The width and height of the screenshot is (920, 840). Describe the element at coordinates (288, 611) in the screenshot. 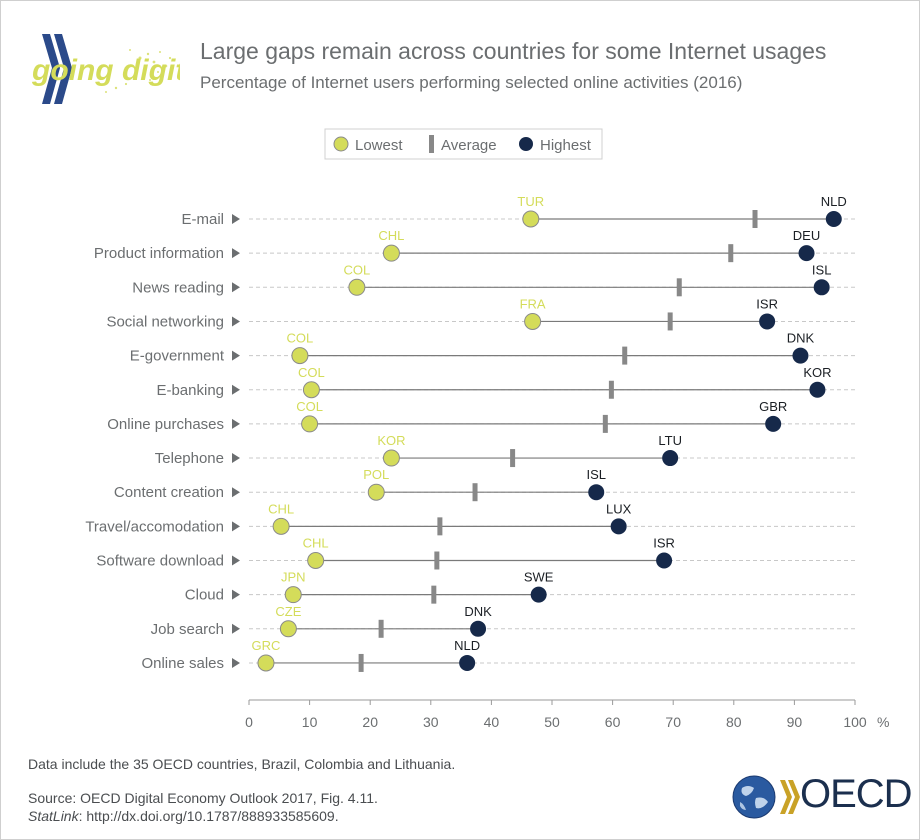

I see `lowest-country-label: CZE` at that location.